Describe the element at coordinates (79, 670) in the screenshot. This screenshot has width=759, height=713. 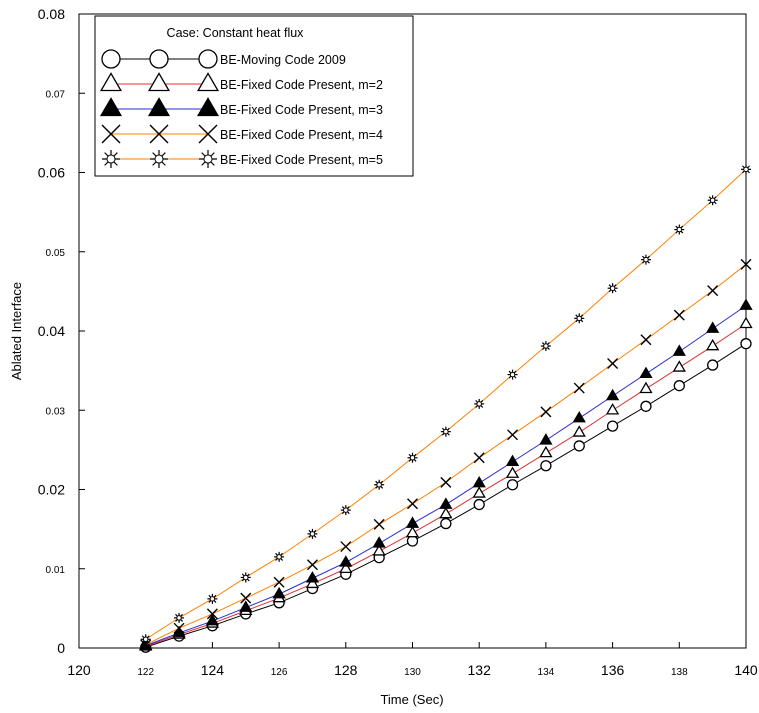
I see `x-tick-label: 120` at that location.